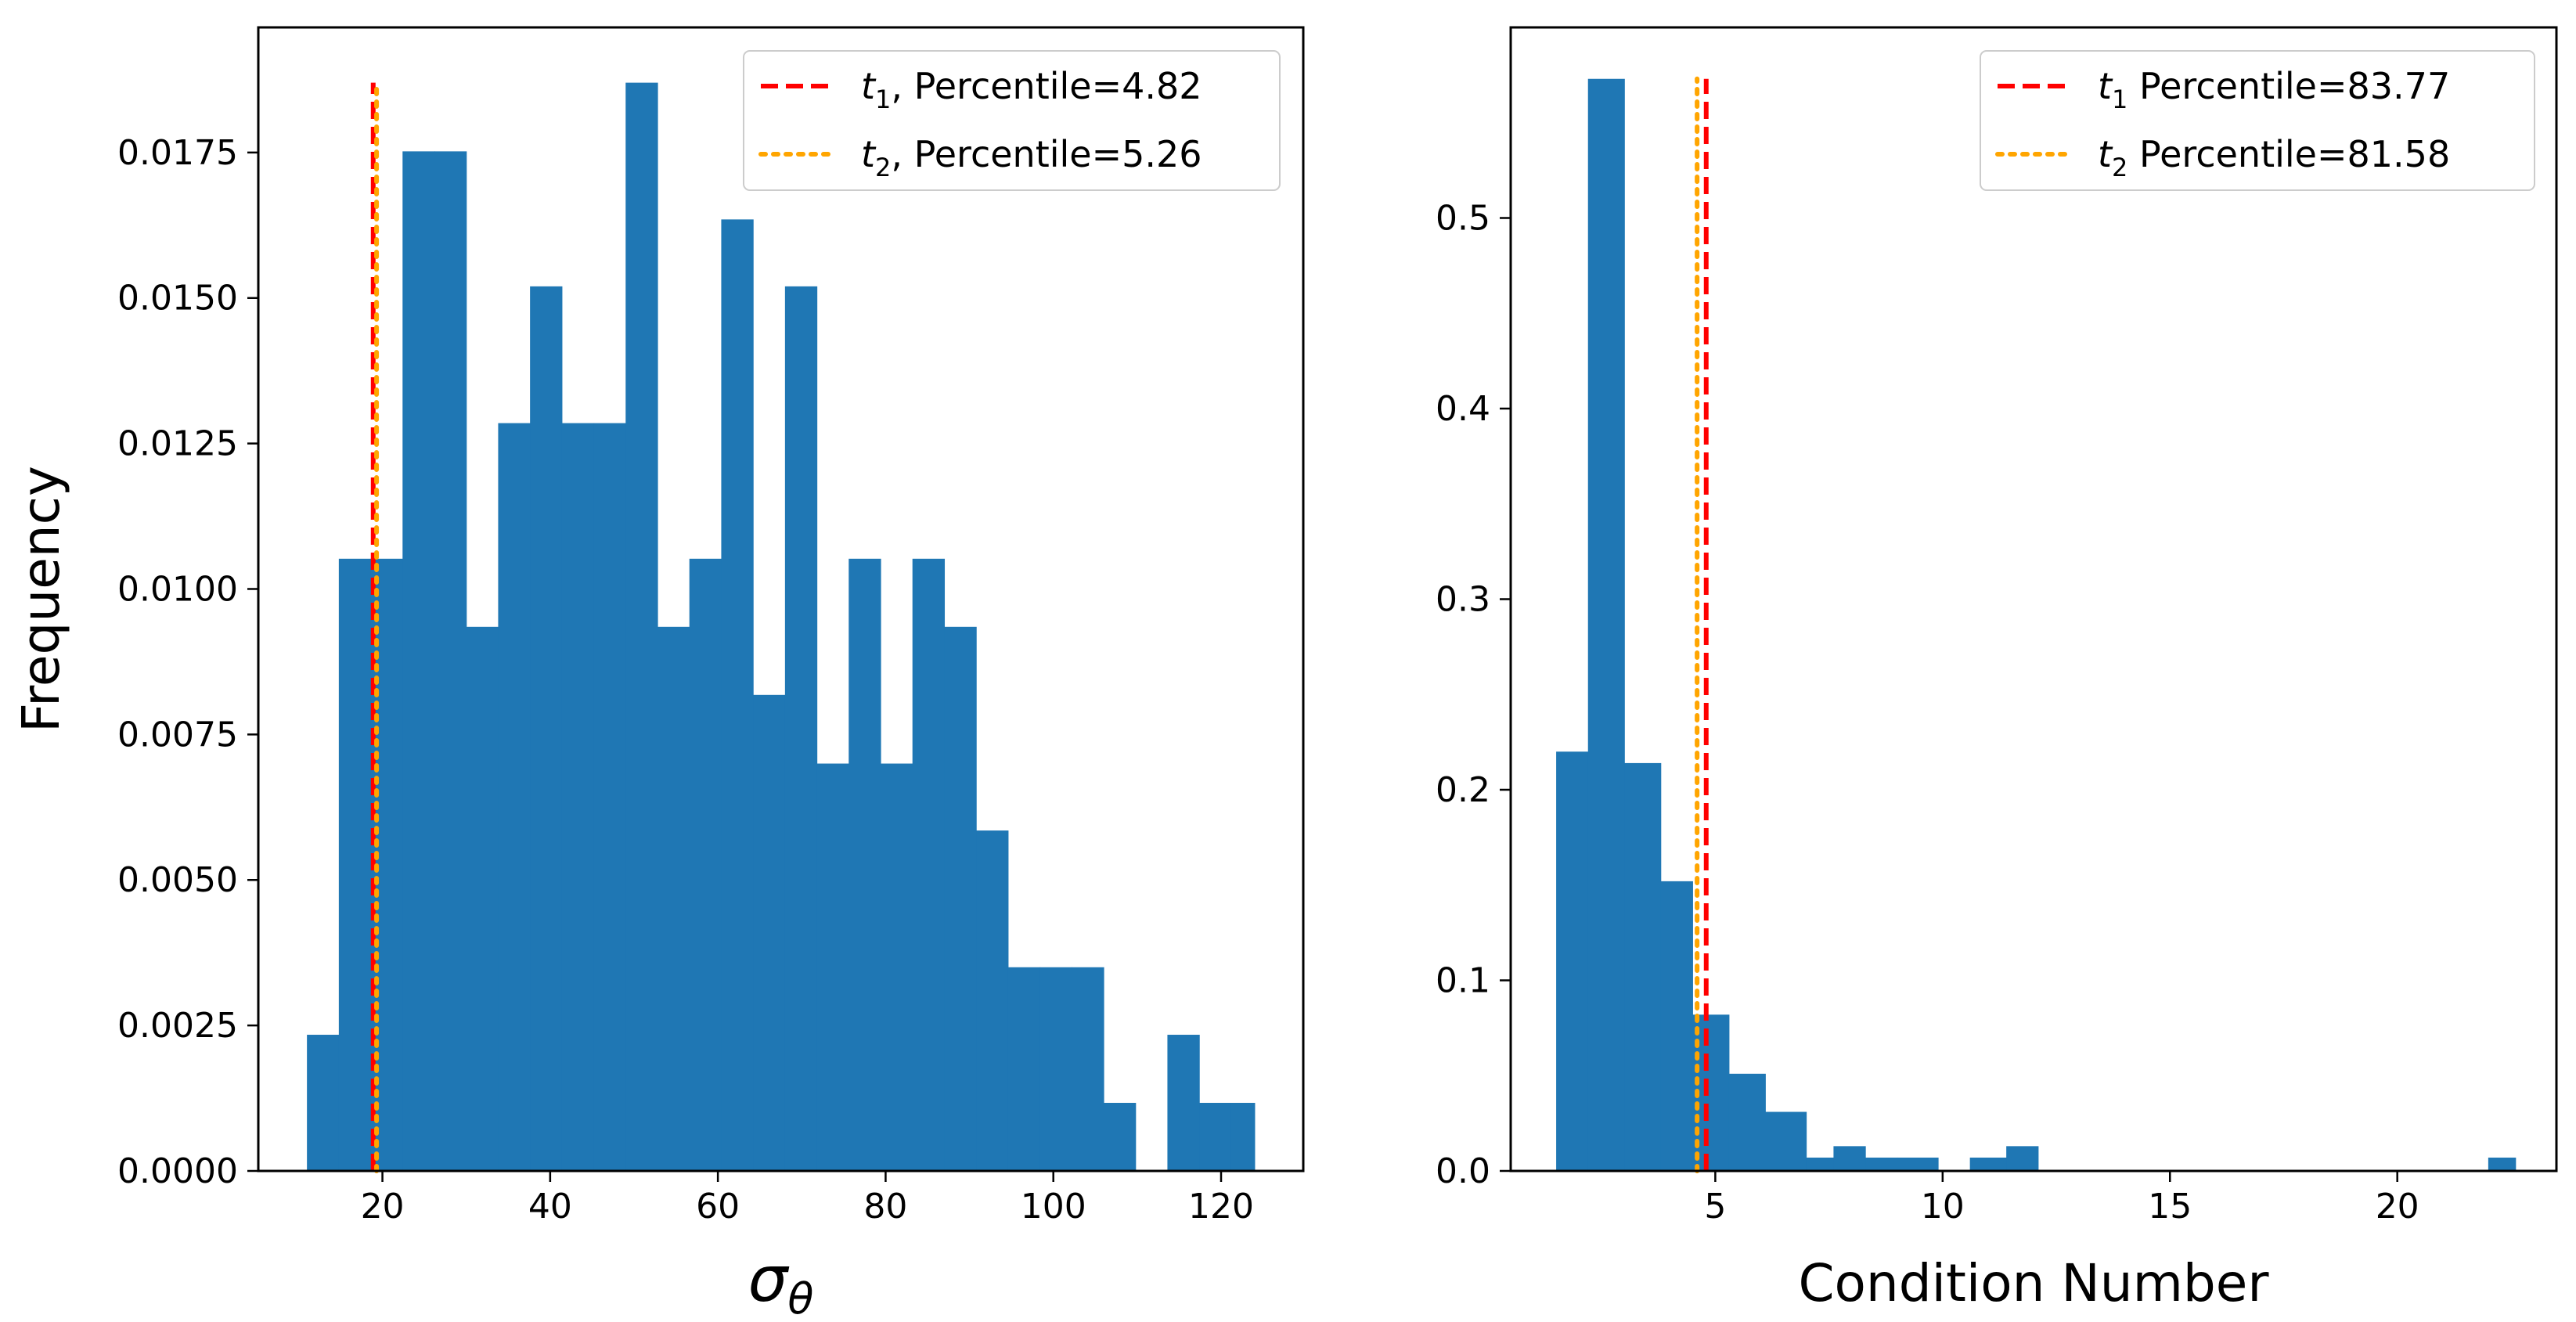 The height and width of the screenshot is (1322, 2576). I want to click on legend-text: , Percentile=4.82, so click(1046, 86).